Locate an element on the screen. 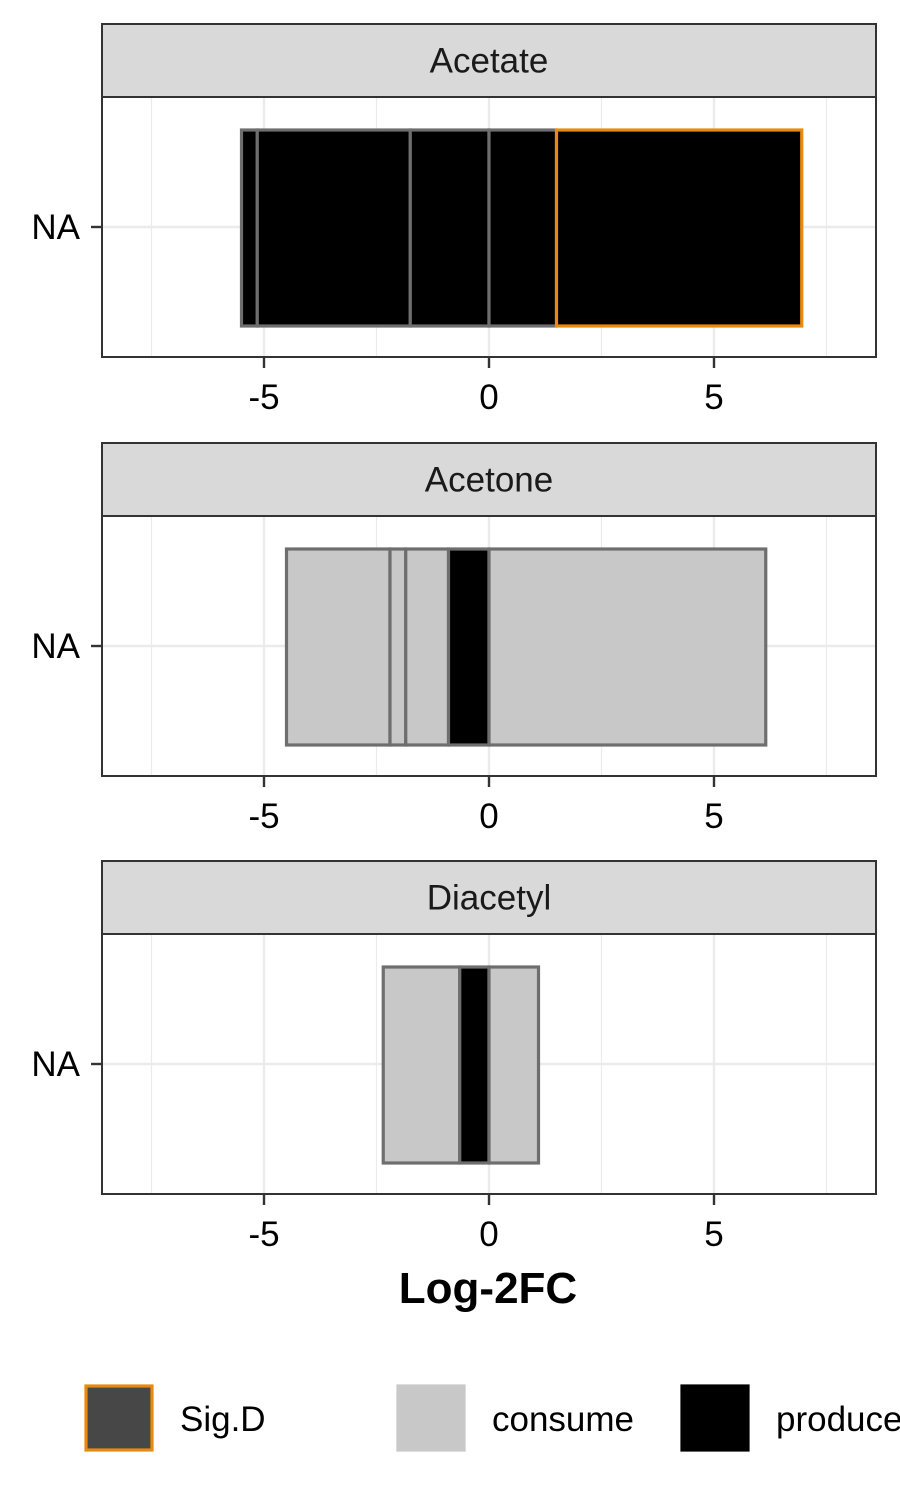  x-axis-title: Log-2FC is located at coordinates (488, 1288).